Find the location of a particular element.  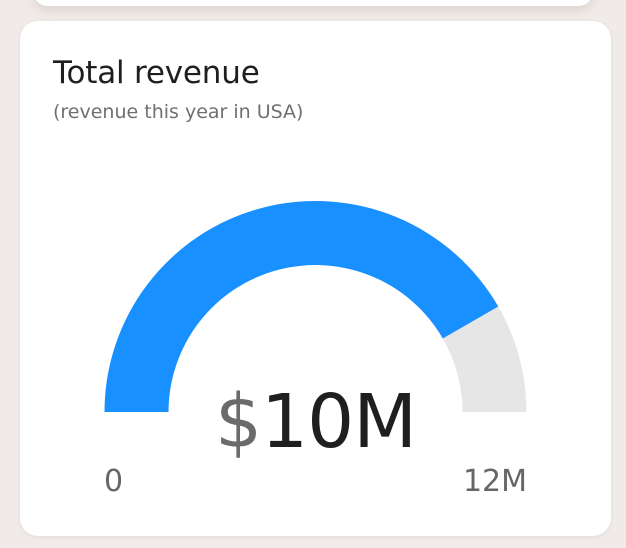

card-title: Total revenue is located at coordinates (156, 73).